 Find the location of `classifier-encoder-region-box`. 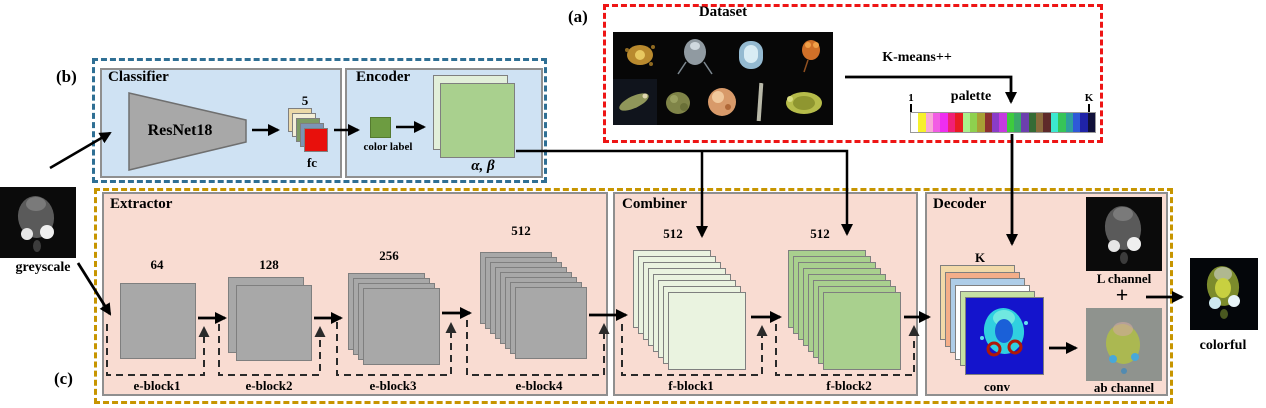

classifier-encoder-region-box is located at coordinates (319, 120).